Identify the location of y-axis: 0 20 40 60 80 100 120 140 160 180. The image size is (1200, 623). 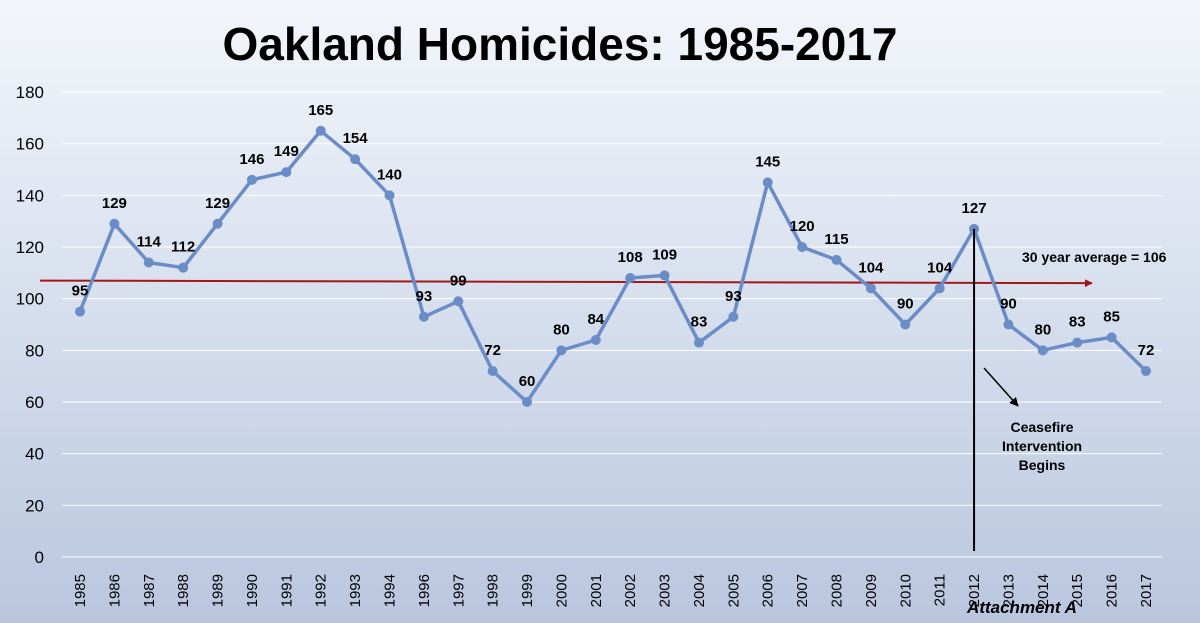
(30, 325).